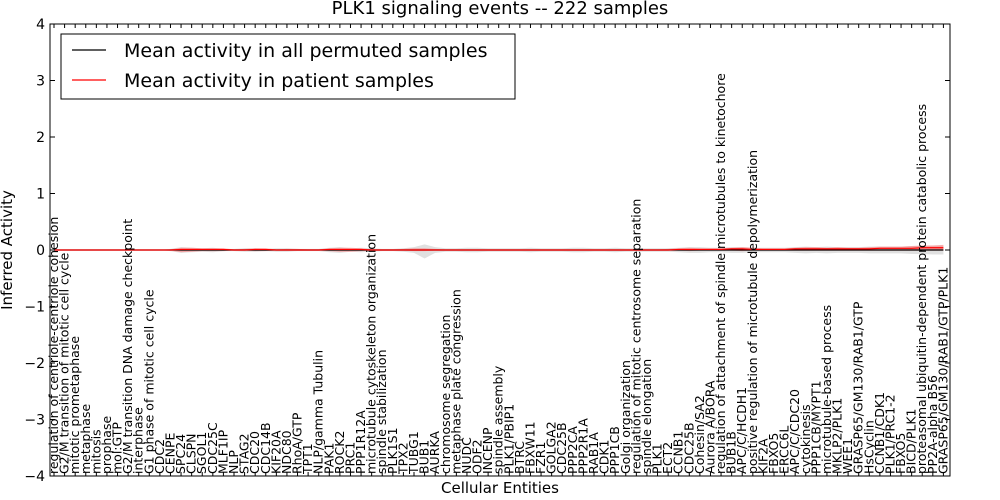 This screenshot has width=1000, height=500. What do you see at coordinates (305, 51) in the screenshot?
I see `legend-label-permuted: Mean activity in all permuted samples` at bounding box center [305, 51].